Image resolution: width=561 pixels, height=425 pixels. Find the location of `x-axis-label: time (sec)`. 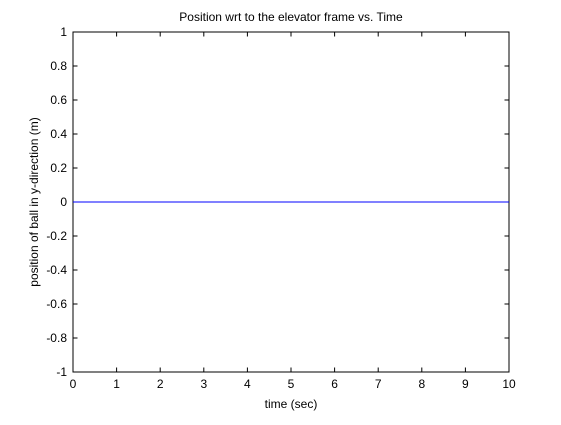

x-axis-label: time (sec) is located at coordinates (291, 404).